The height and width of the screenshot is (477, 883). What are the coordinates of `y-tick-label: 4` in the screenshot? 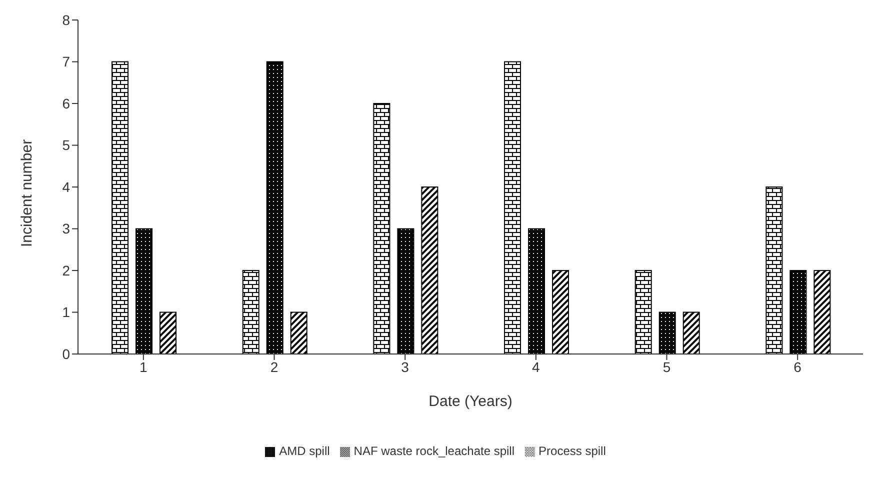 It's located at (66, 186).